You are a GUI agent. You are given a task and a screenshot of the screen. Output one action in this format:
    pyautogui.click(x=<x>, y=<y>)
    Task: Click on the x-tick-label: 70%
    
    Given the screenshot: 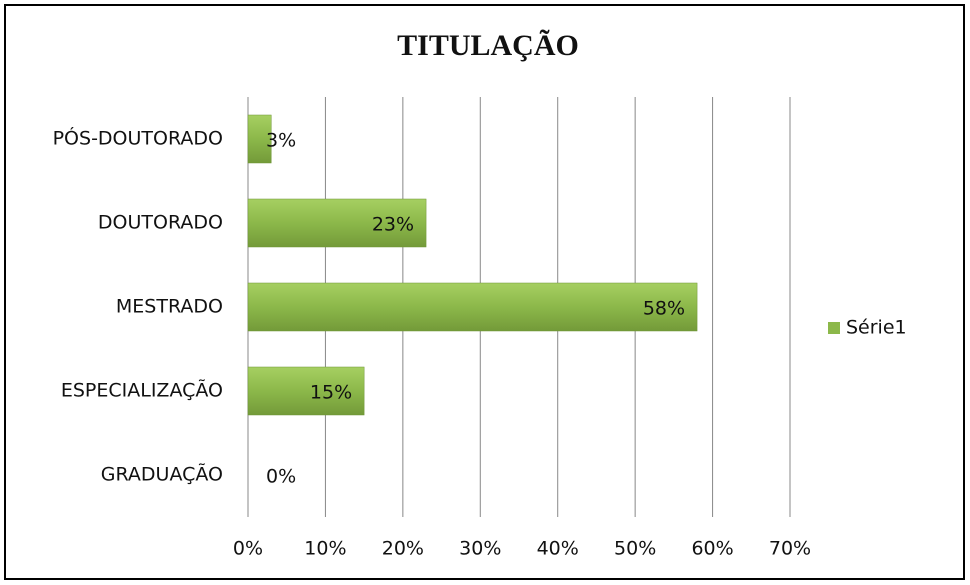 What is the action you would take?
    pyautogui.click(x=790, y=549)
    